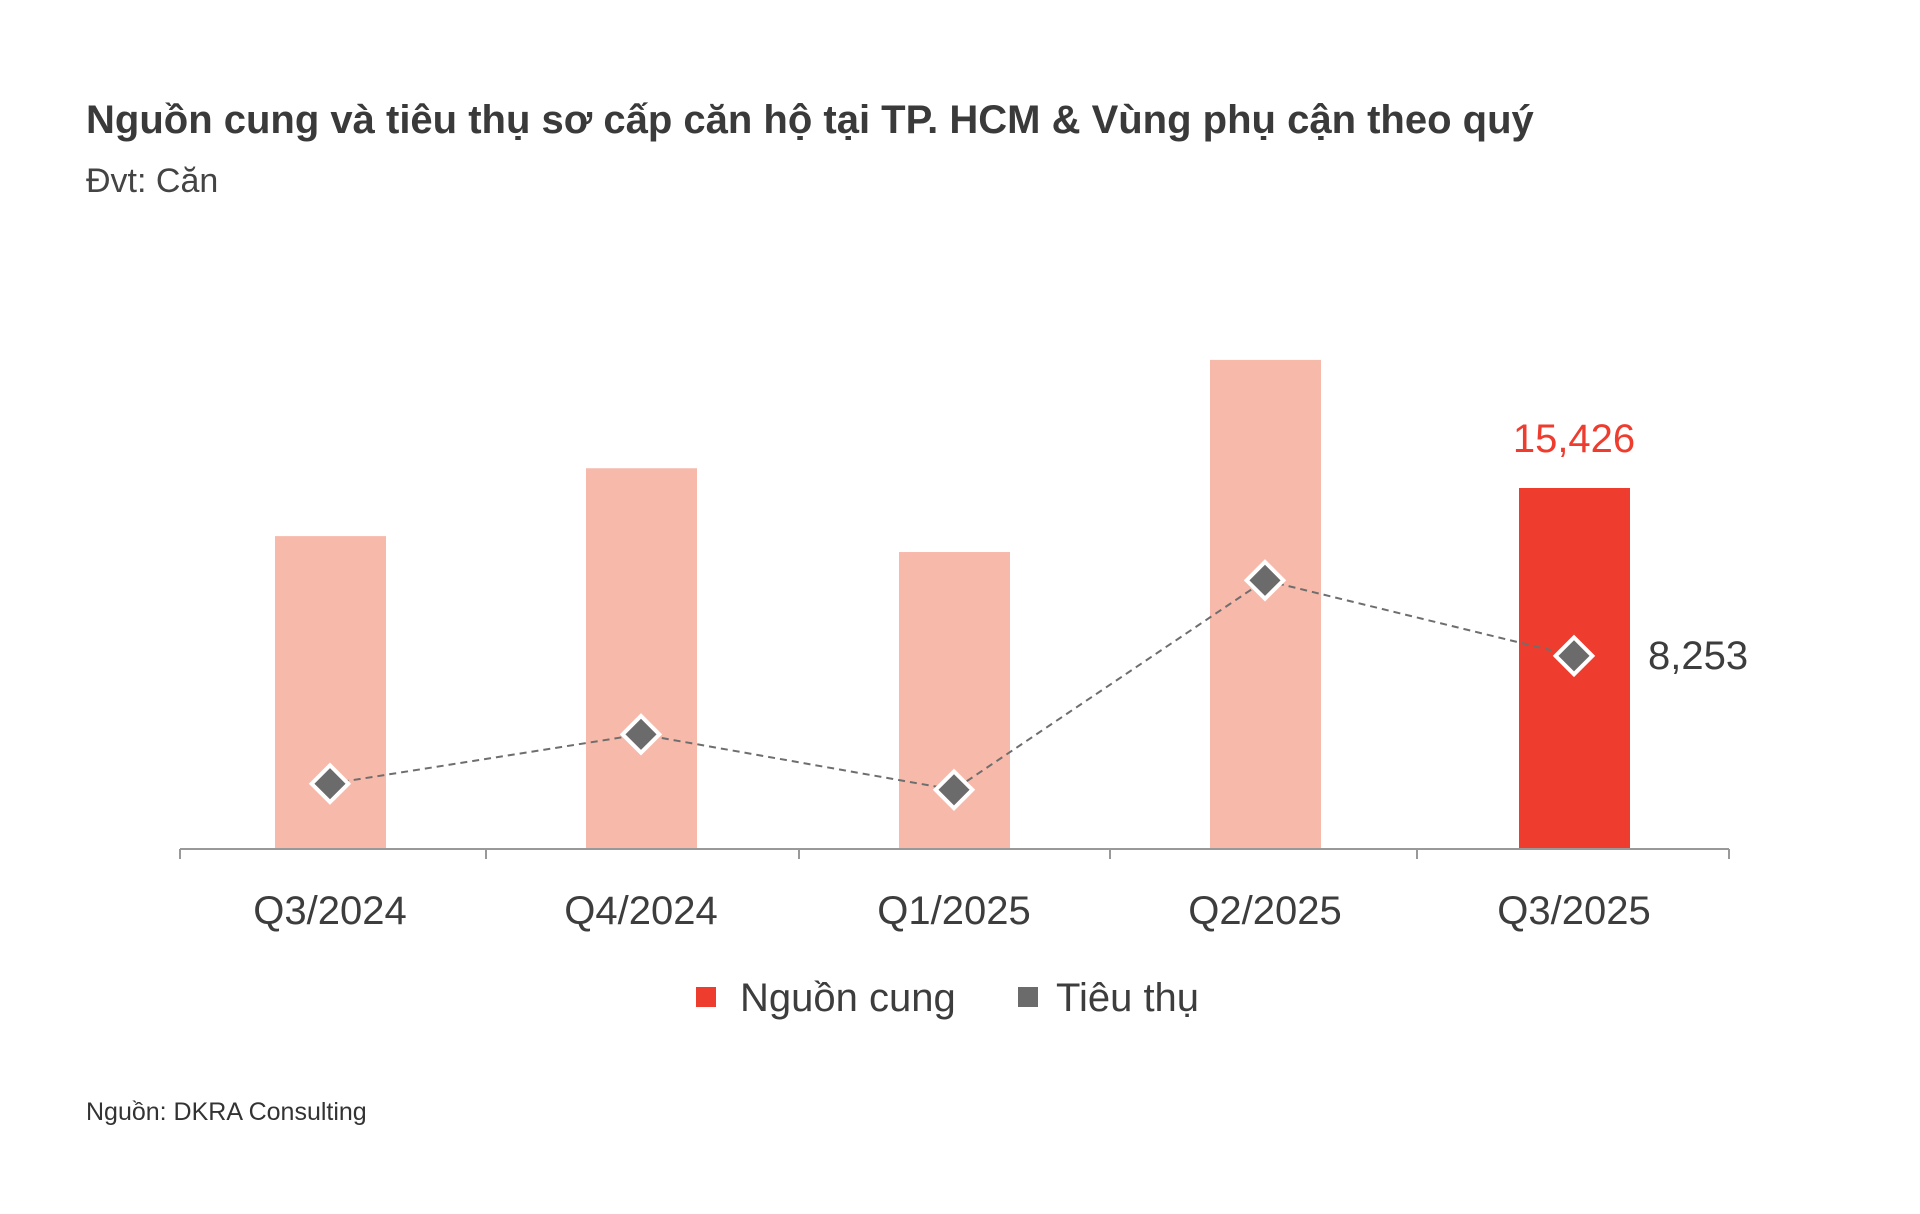 The image size is (1920, 1214). What do you see at coordinates (1028, 997) in the screenshot?
I see `legend-swatch-sales` at bounding box center [1028, 997].